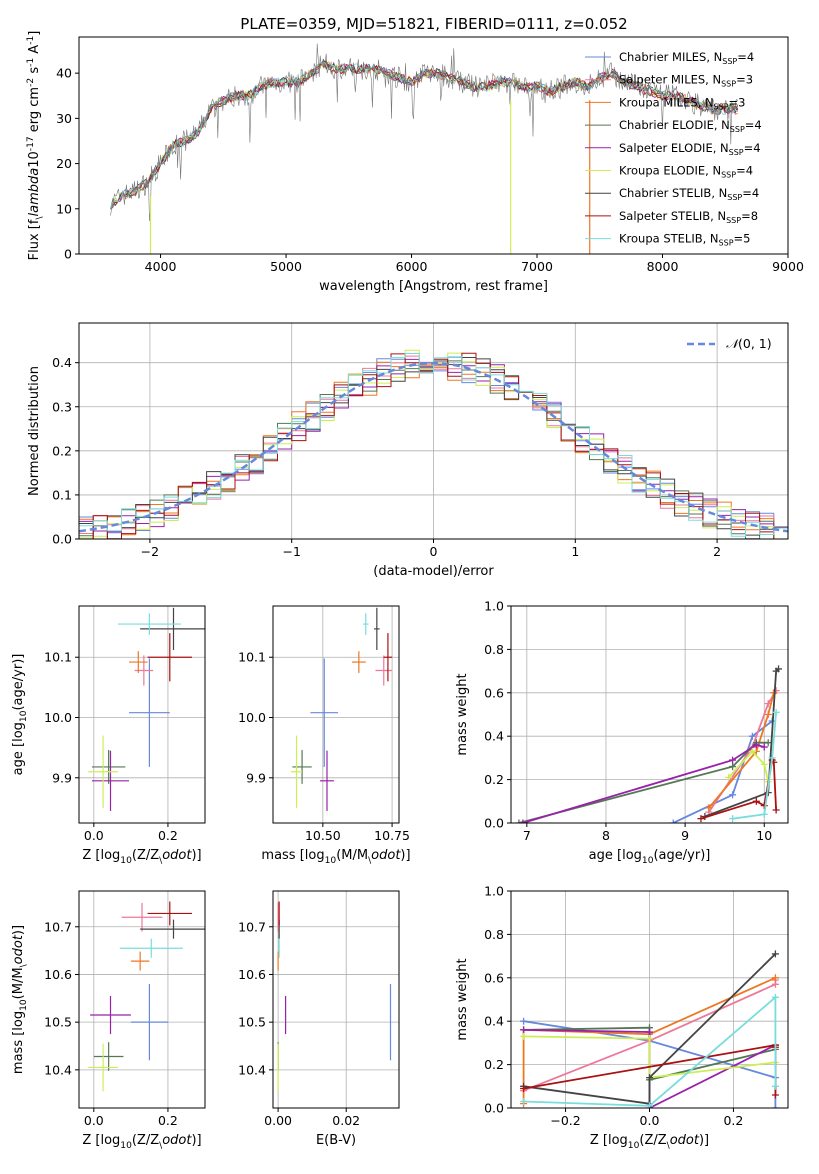  Describe the element at coordinates (388, 657) in the screenshot. I see `error-cross-salpeter-stelib` at that location.